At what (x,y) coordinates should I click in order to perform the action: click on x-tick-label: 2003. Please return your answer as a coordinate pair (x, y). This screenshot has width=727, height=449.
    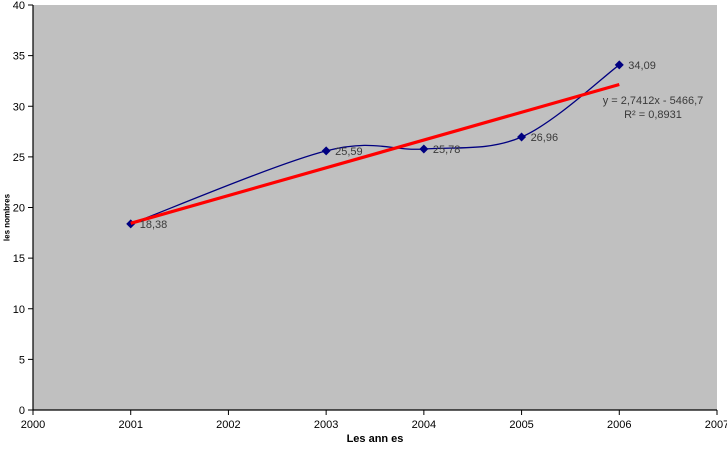
    Looking at the image, I should click on (326, 425).